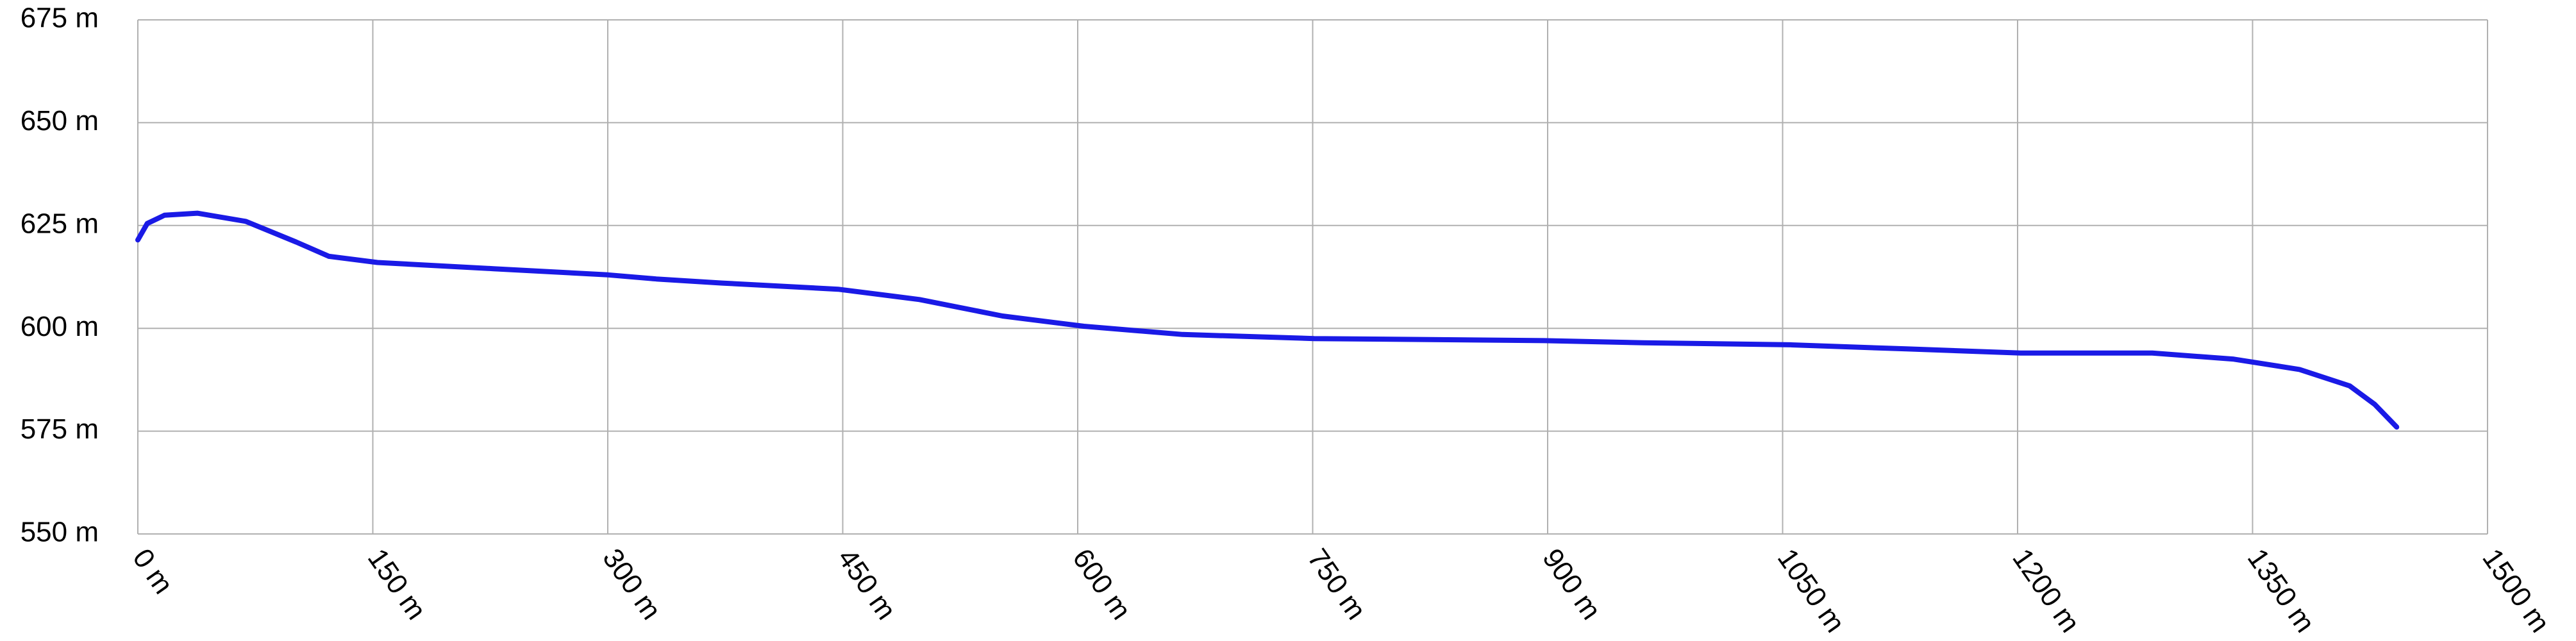 This screenshot has height=641, width=2576. Describe the element at coordinates (152, 571) in the screenshot. I see `x-tick-label: 0 m` at that location.